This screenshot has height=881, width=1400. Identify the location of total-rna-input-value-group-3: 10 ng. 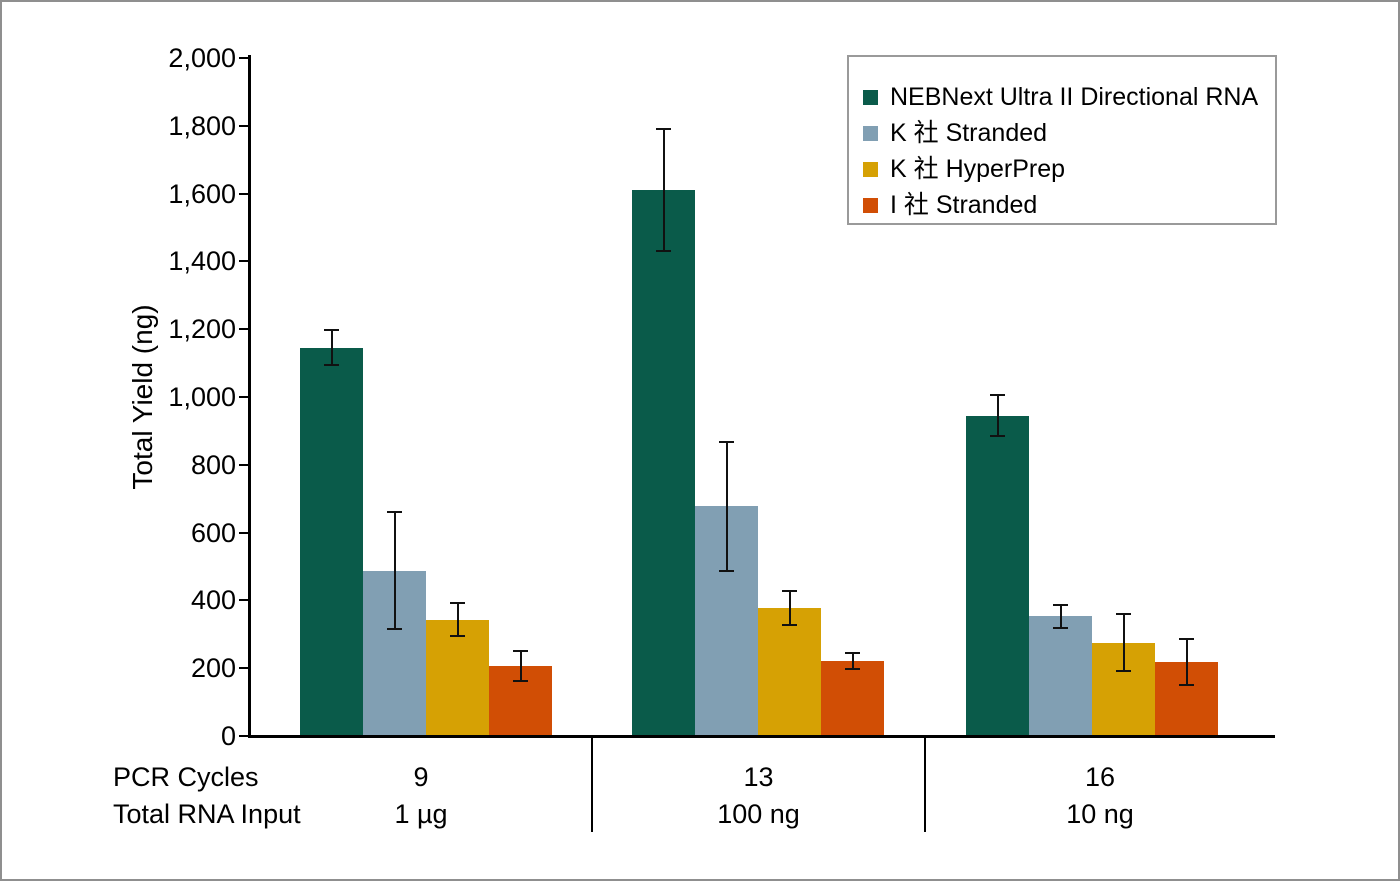
(1100, 814).